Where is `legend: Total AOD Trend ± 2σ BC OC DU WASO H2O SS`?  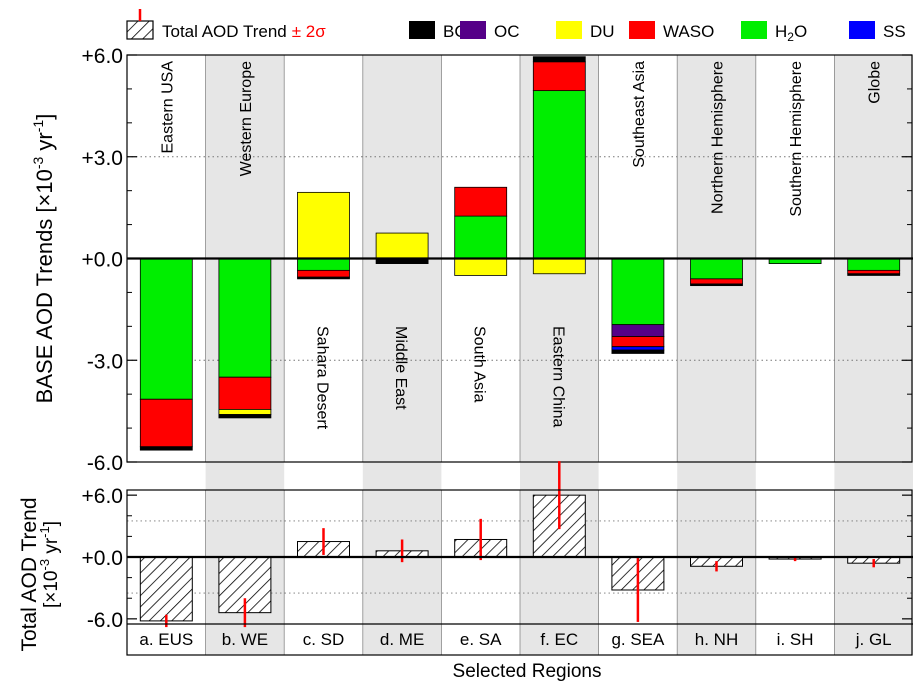 legend: Total AOD Trend ± 2σ BC OC DU WASO H2O SS is located at coordinates (516, 26).